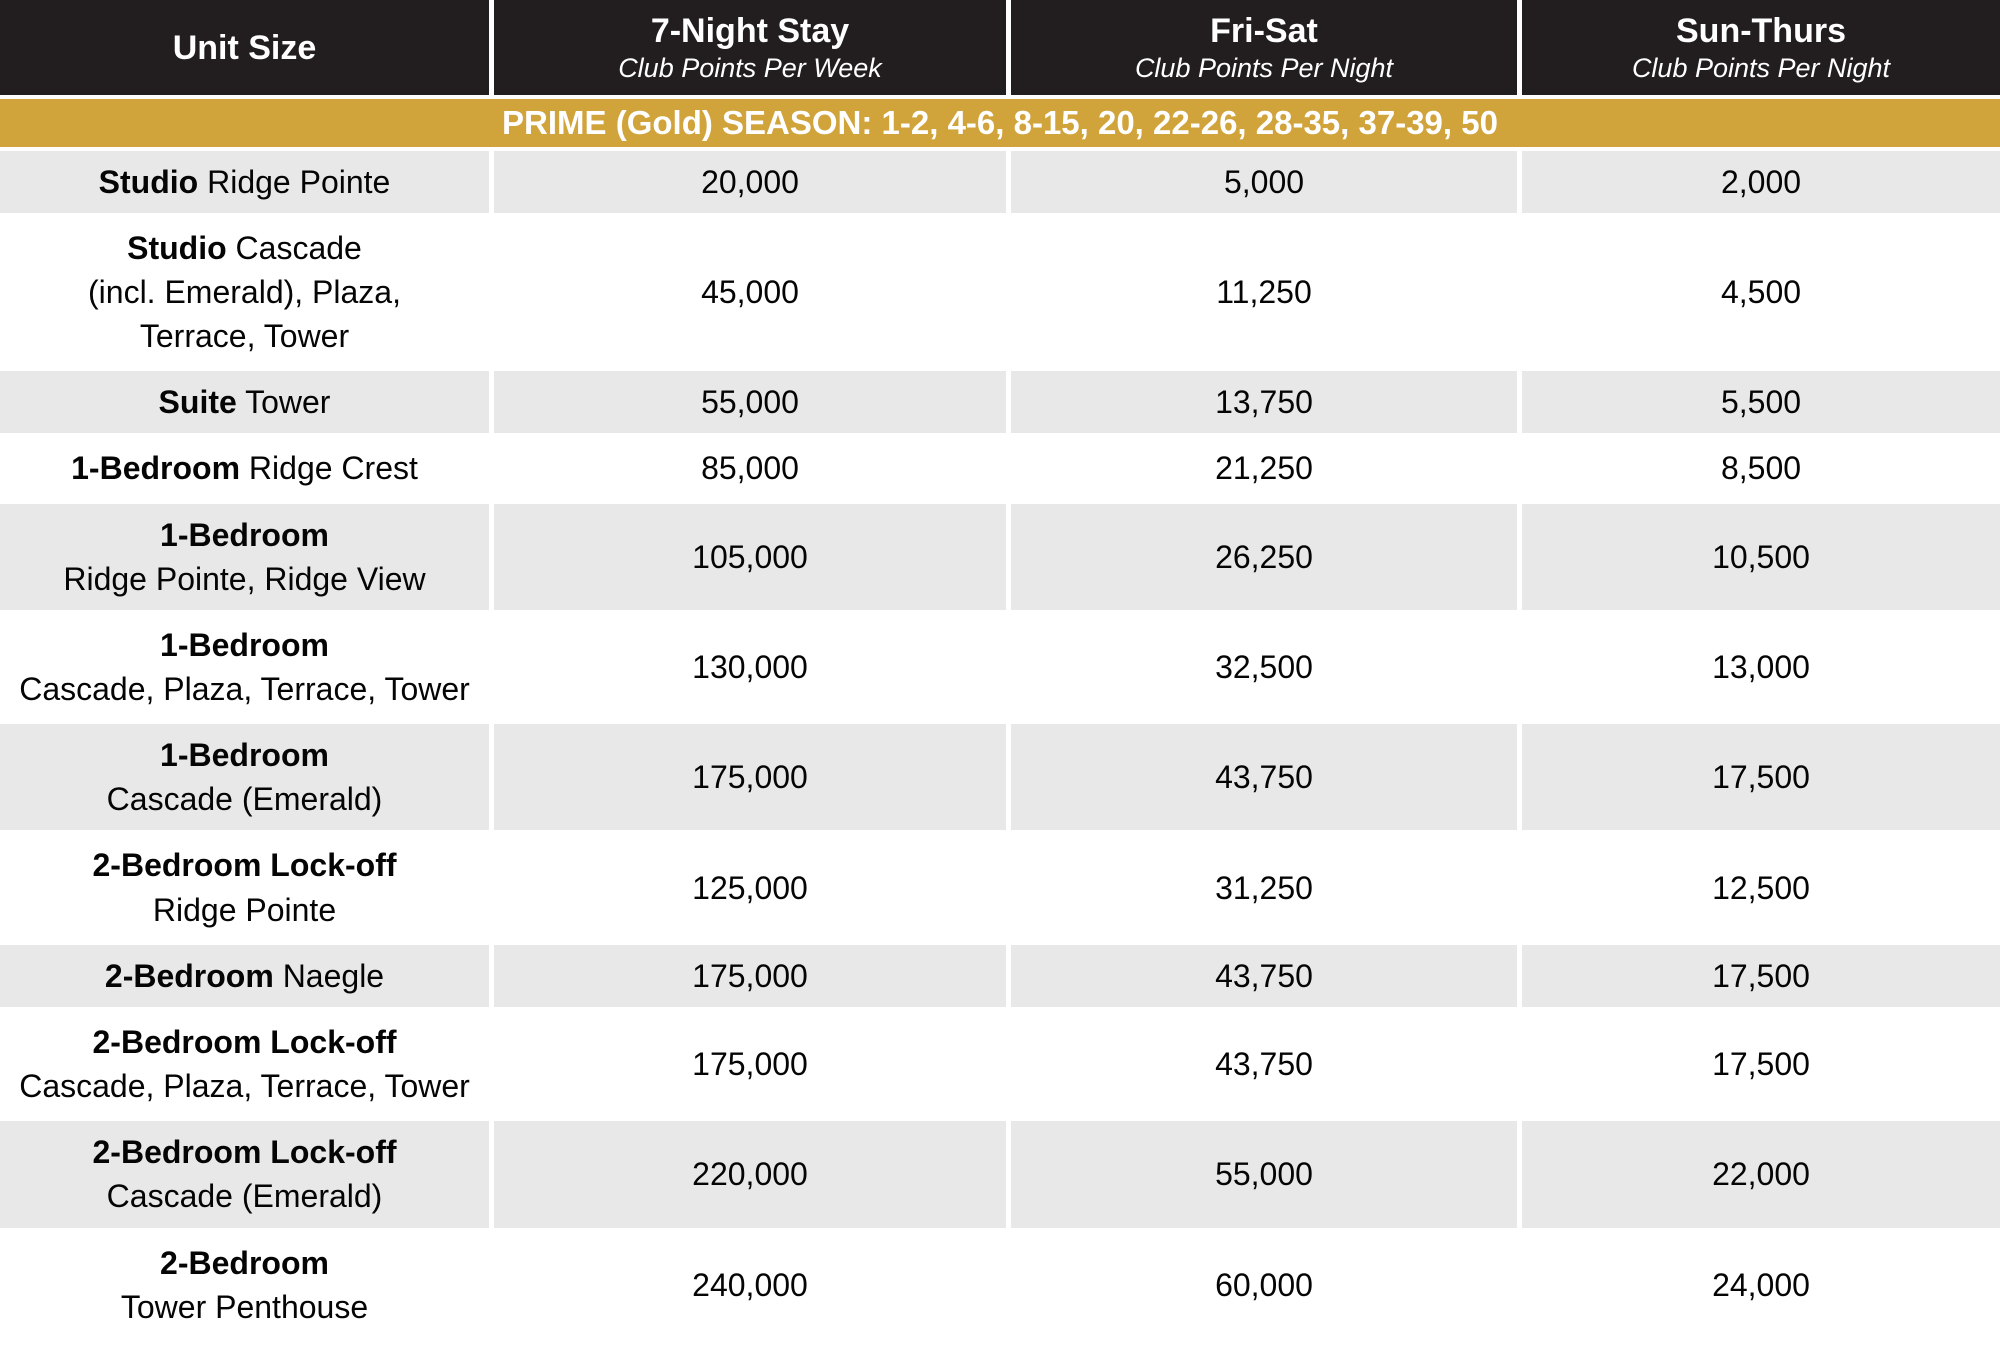 The height and width of the screenshot is (1350, 2000). Describe the element at coordinates (329, 468) in the screenshot. I see `unit-location-label: Ridge Crest` at that location.